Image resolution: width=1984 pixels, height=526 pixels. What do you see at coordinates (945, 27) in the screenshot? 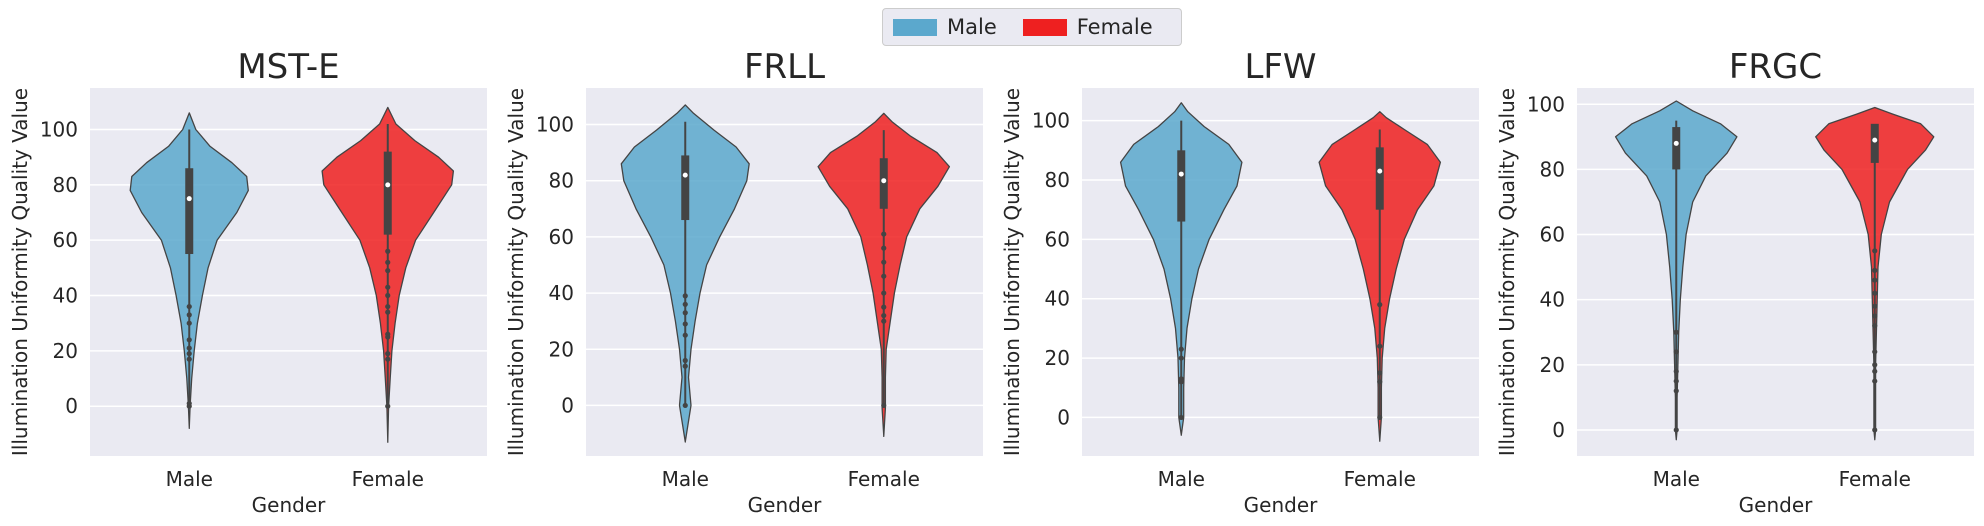
I see `legend-item-male: Male` at bounding box center [945, 27].